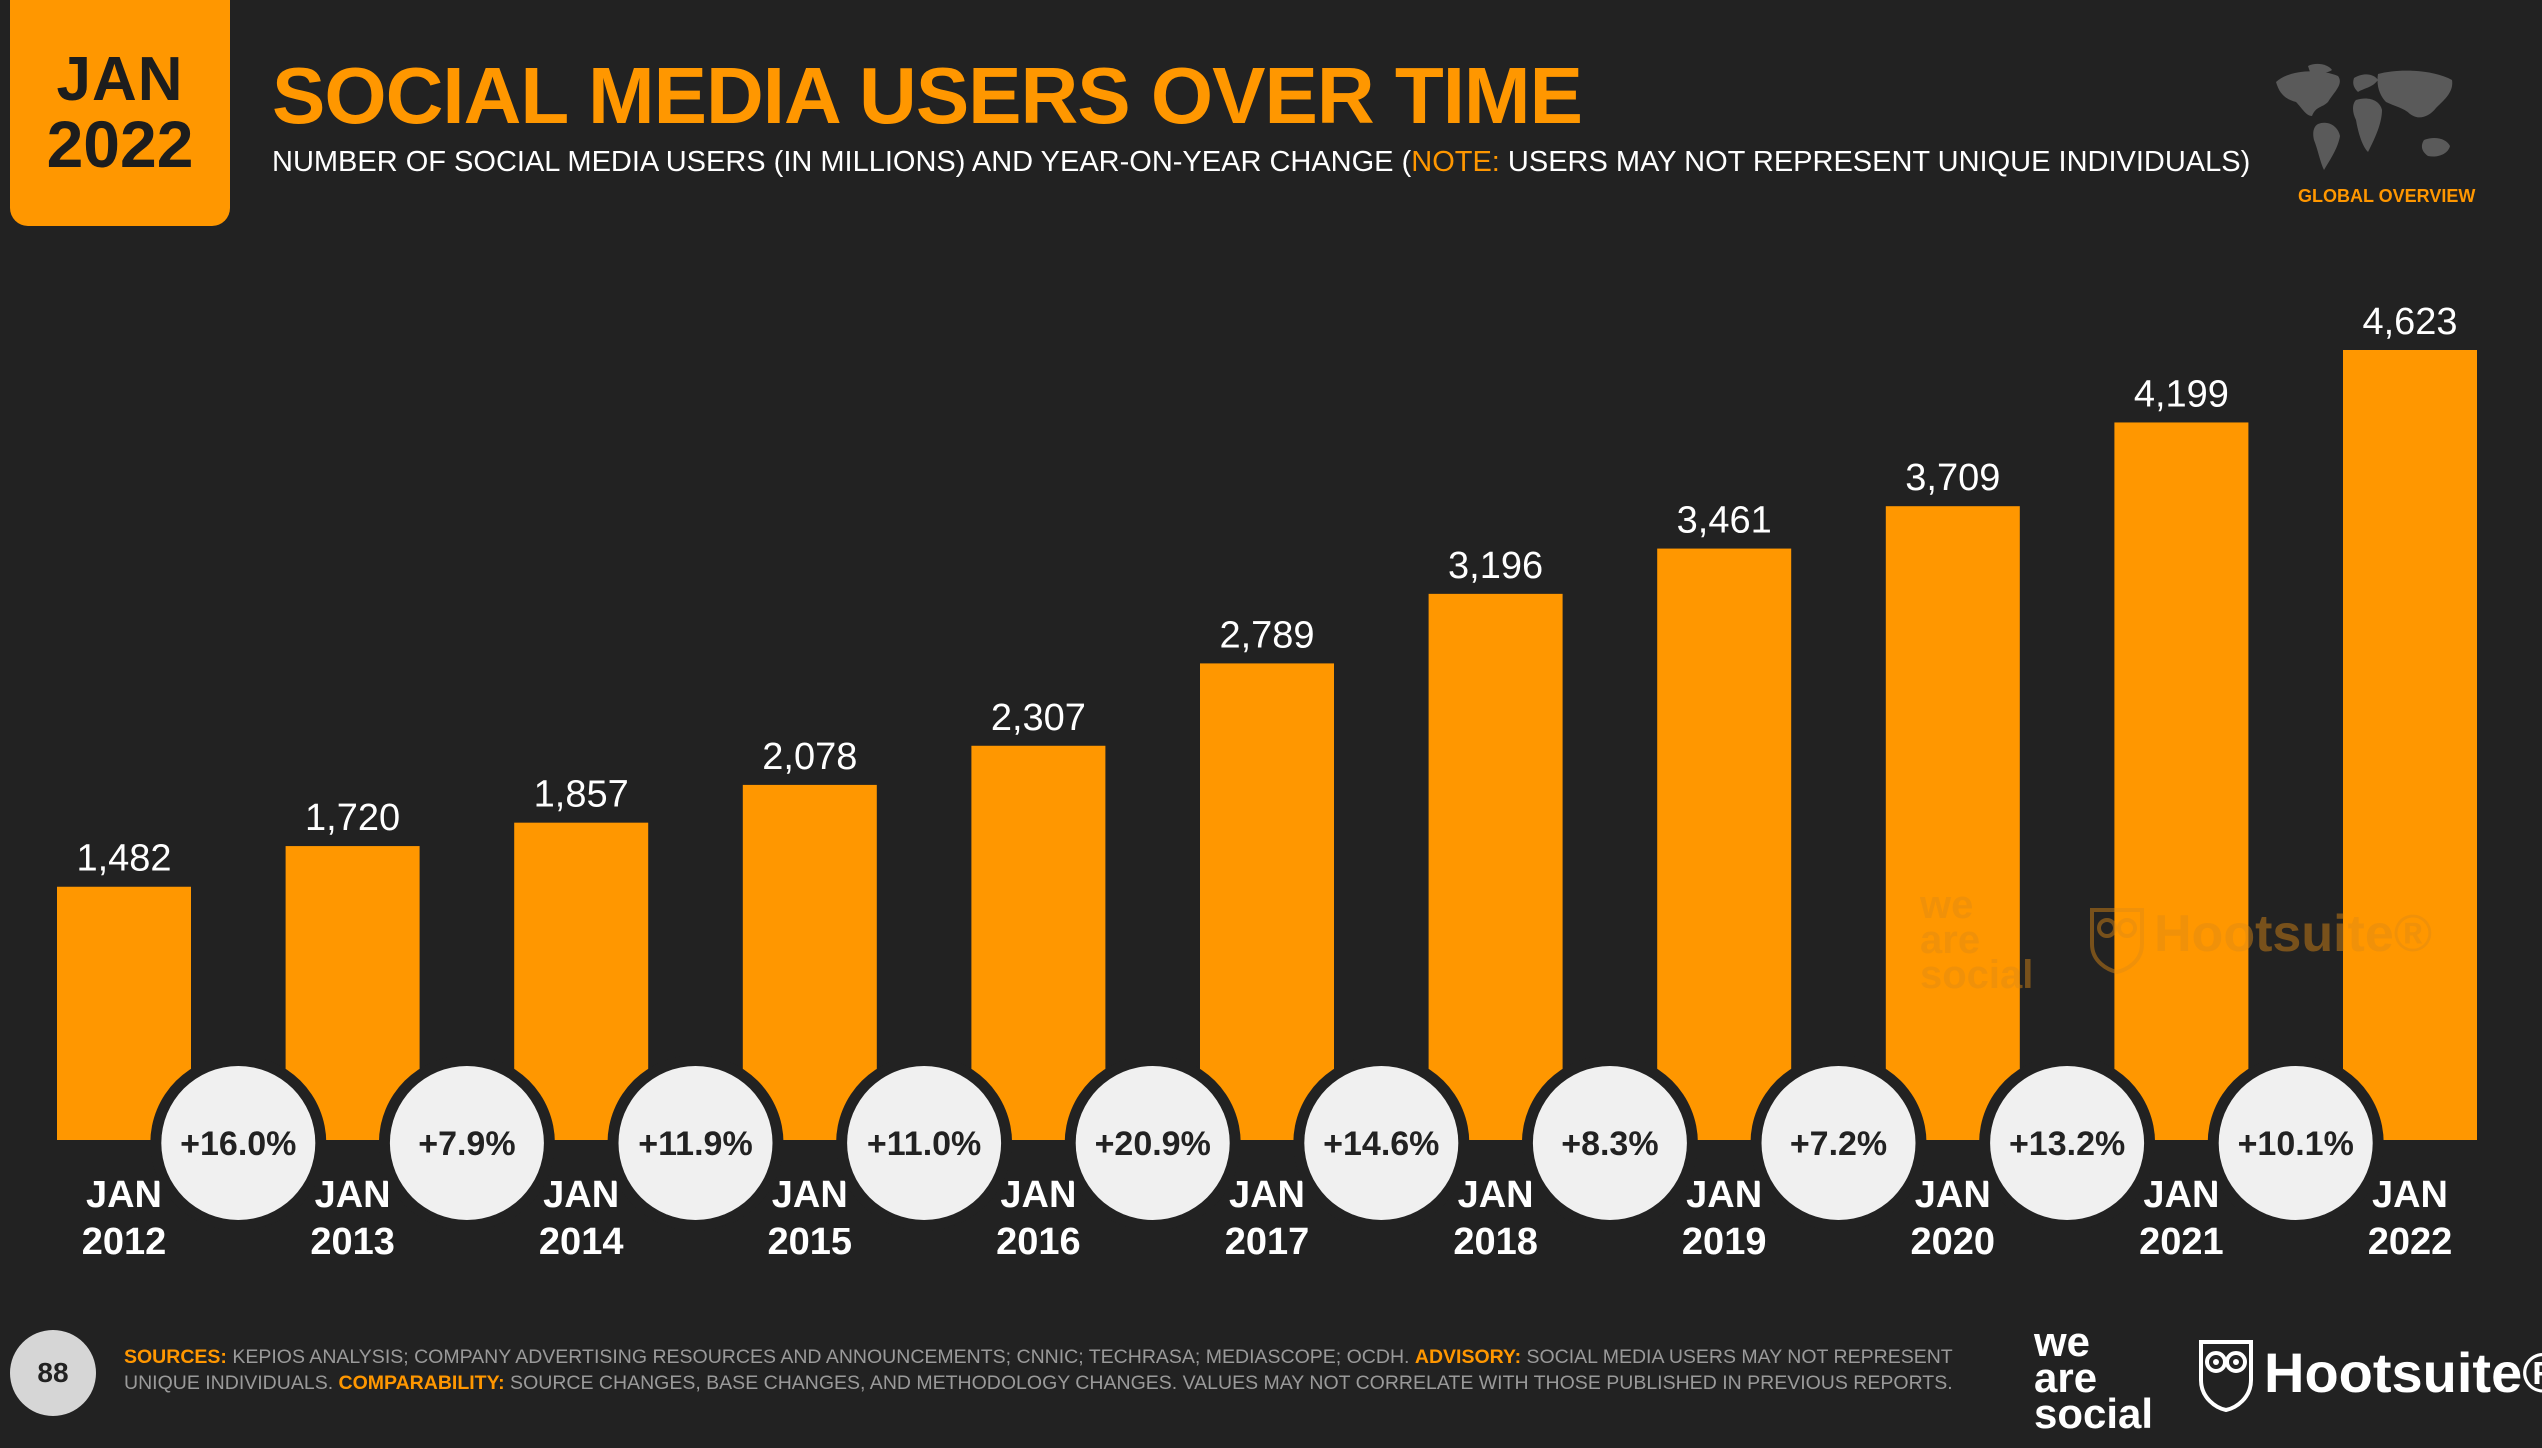  I want to click on bar-value-label: 1,482, so click(123, 859).